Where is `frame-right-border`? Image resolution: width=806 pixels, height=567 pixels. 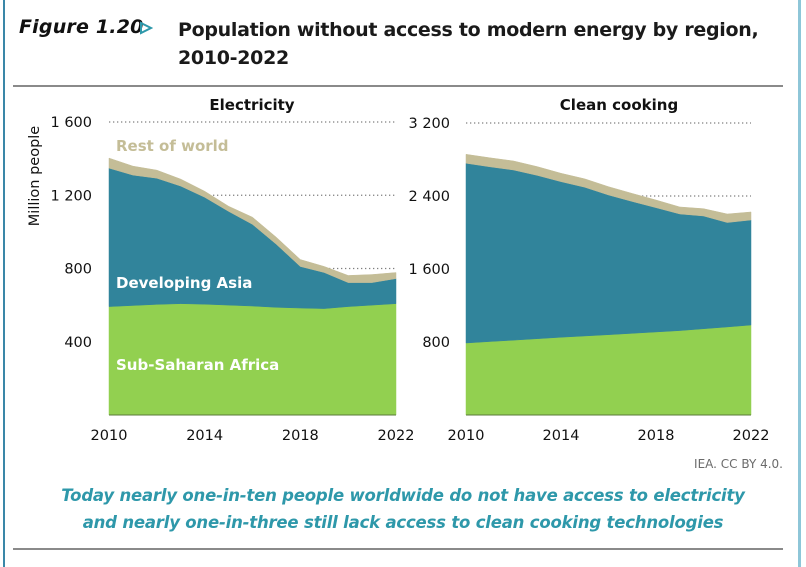 frame-right-border is located at coordinates (799, 283).